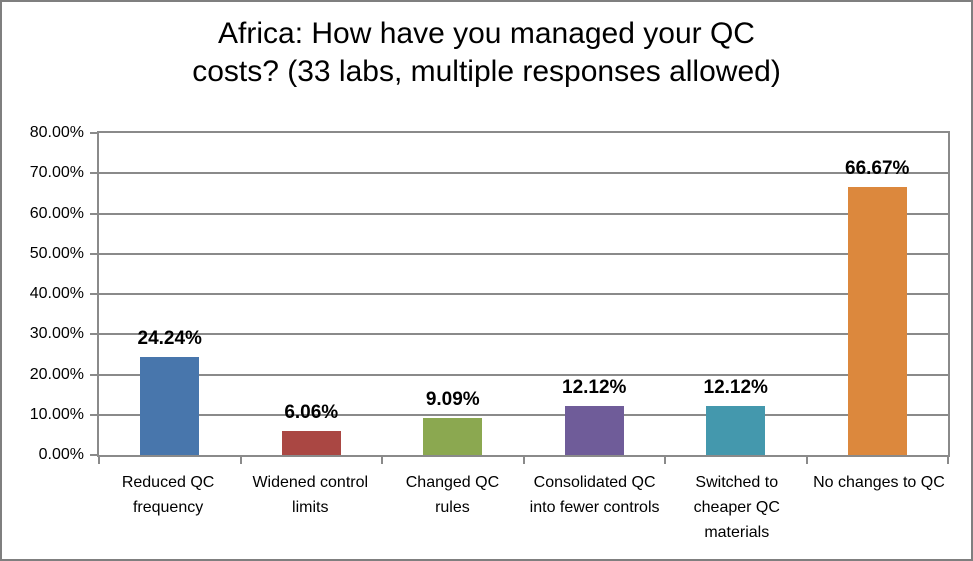 The width and height of the screenshot is (973, 561). I want to click on y-axis-tick-label: 30.00%, so click(56, 334).